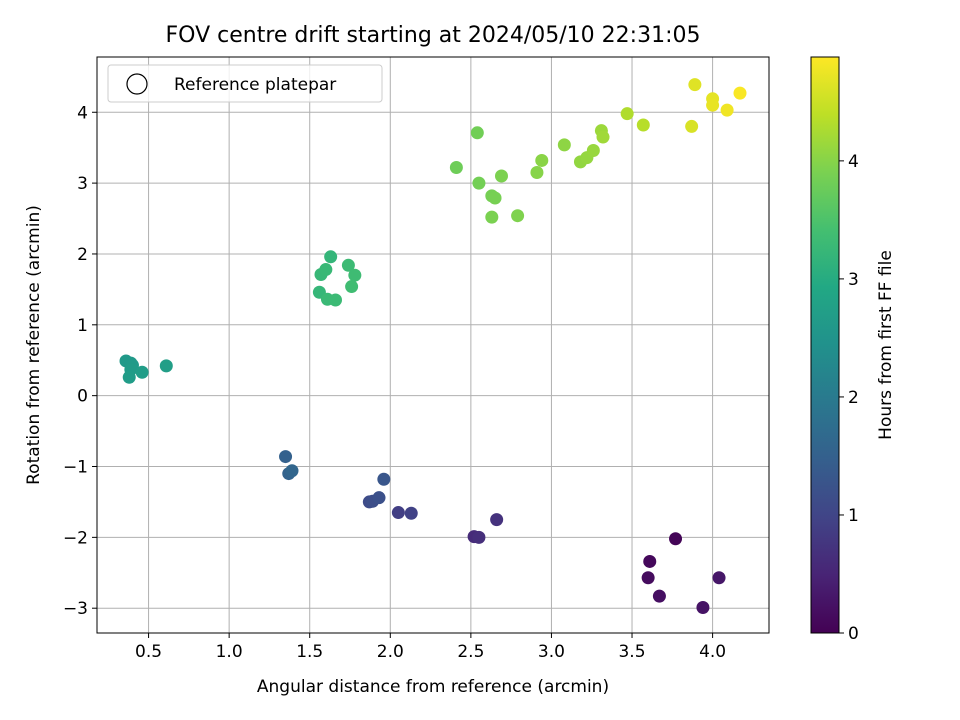 The width and height of the screenshot is (960, 720). I want to click on x-axis-ticks: 0.5 1.0 1.5 2.0 2.5 3.0 3.5 4.0, so click(430, 647).